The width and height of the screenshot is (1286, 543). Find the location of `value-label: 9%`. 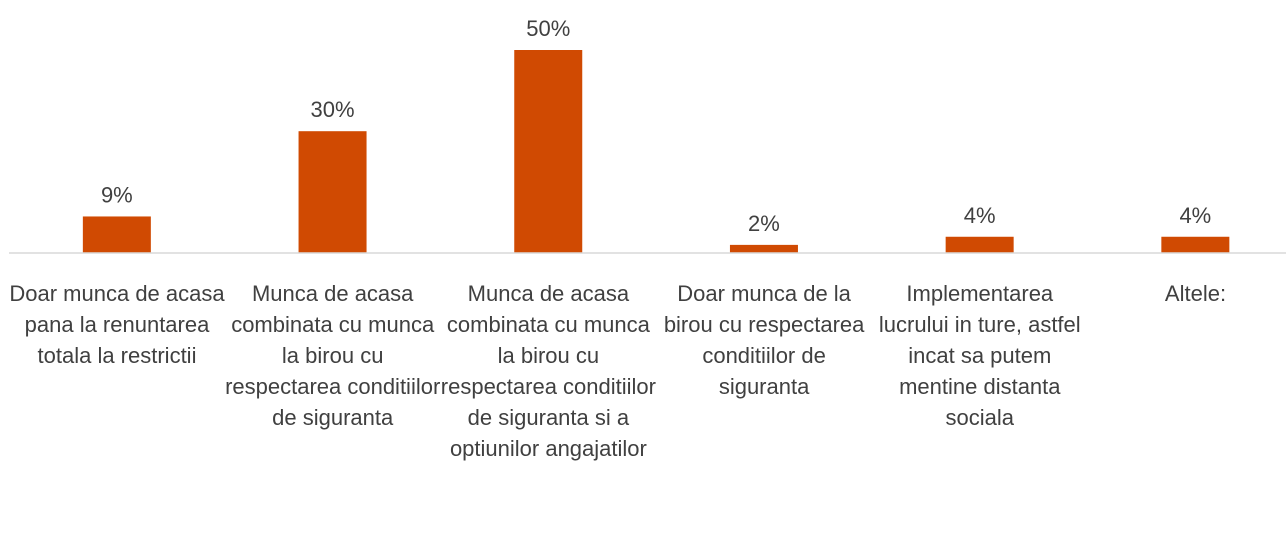

value-label: 9% is located at coordinates (117, 194).